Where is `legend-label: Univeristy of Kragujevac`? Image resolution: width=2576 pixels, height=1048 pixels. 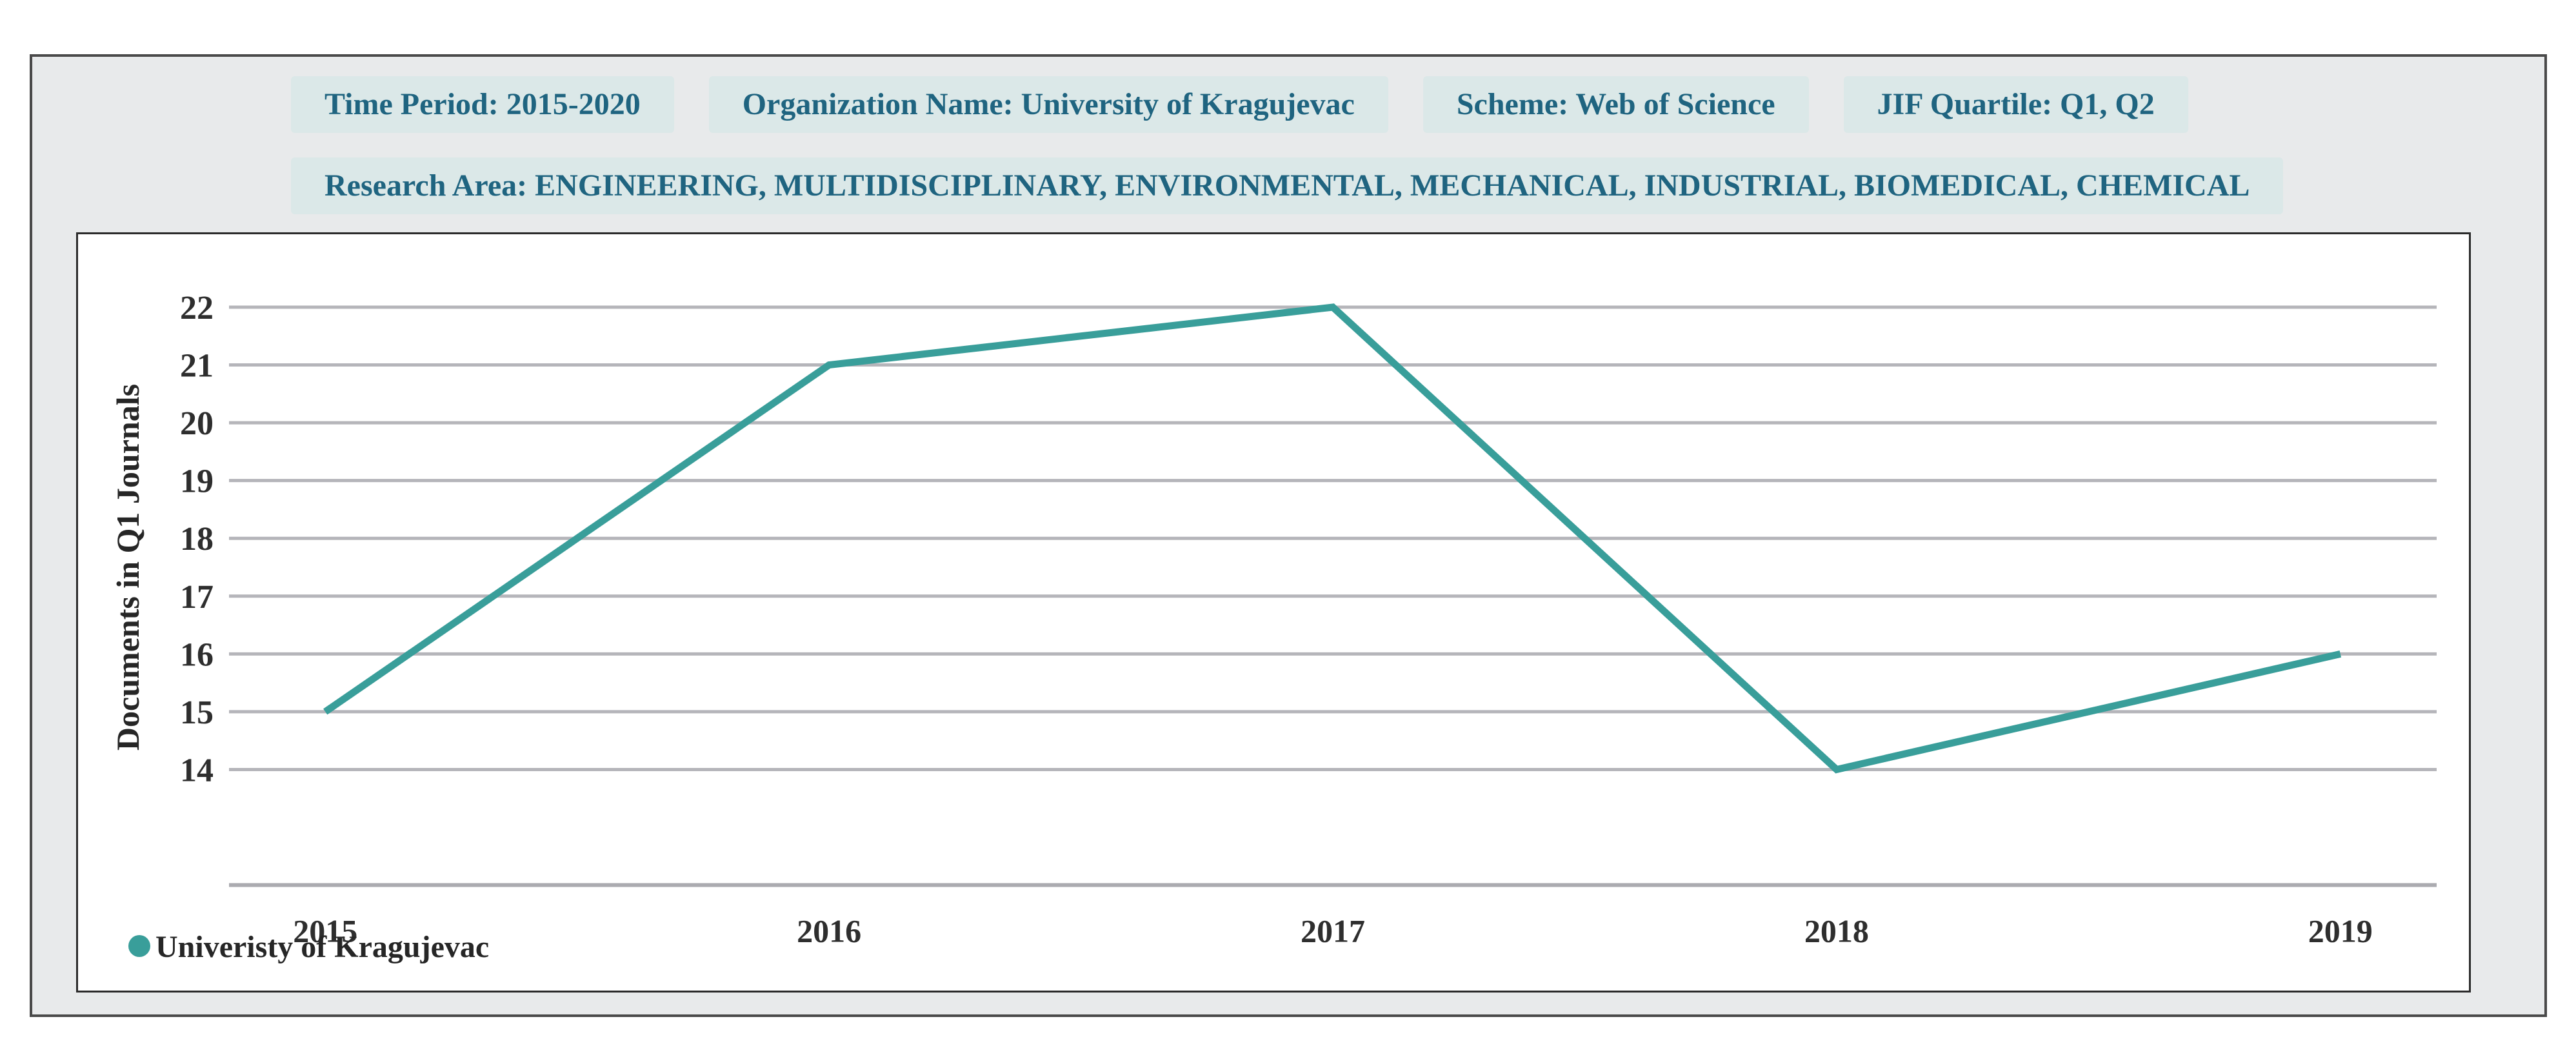 legend-label: Univeristy of Kragujevac is located at coordinates (322, 947).